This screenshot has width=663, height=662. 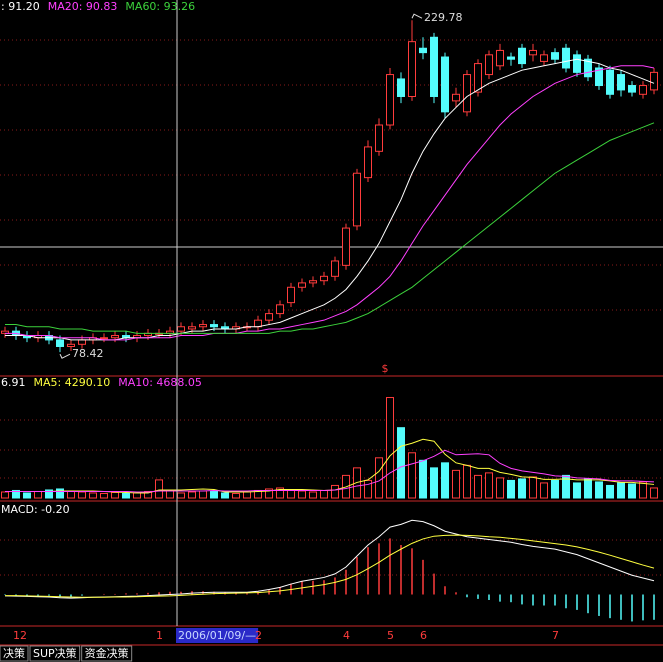 I want to click on tab-label: 决策, so click(x=14, y=653).